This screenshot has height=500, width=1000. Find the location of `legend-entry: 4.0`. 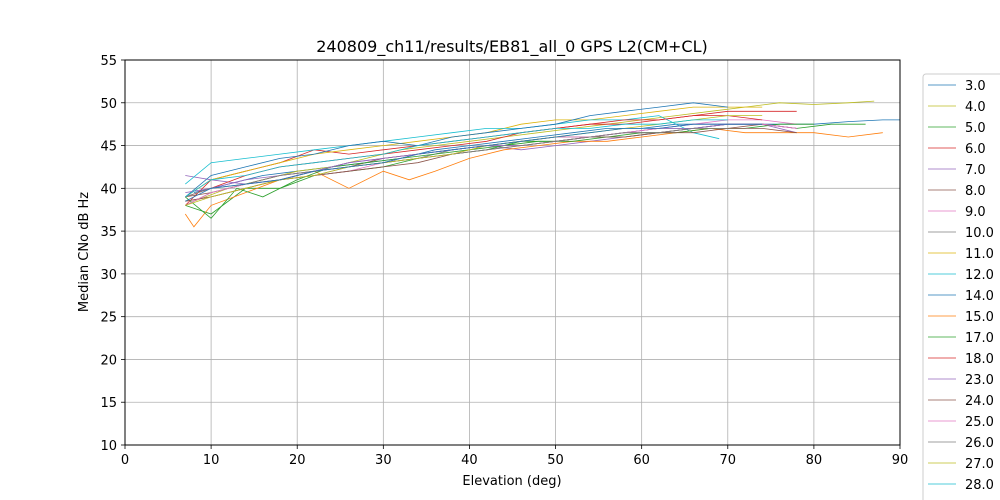

legend-entry: 4.0 is located at coordinates (975, 107).